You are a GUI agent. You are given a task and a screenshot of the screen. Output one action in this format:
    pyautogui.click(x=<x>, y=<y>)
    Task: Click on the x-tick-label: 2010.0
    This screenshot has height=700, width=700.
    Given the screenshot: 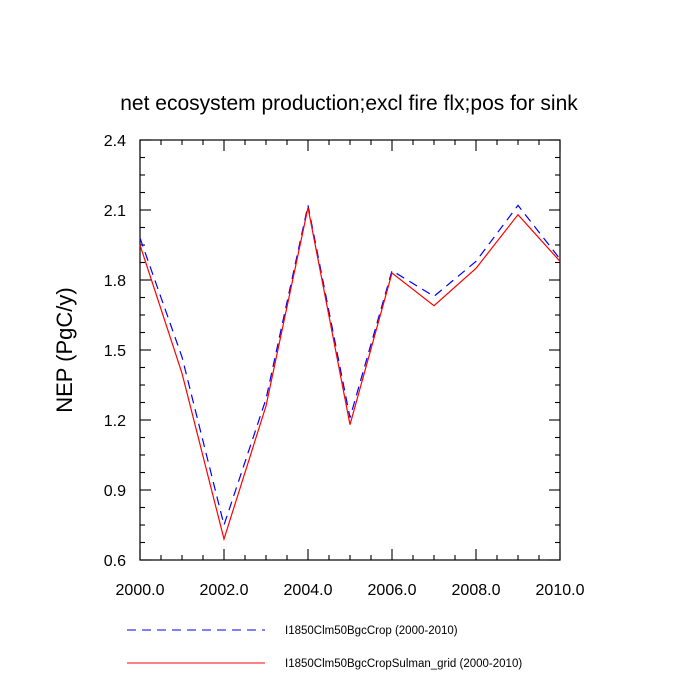 What is the action you would take?
    pyautogui.click(x=560, y=590)
    